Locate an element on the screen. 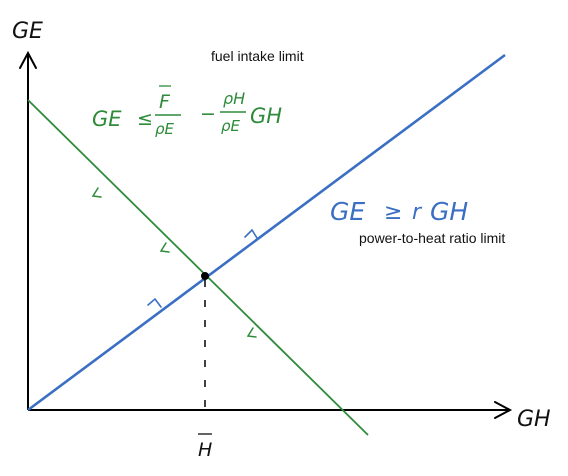 This screenshot has width=568, height=476. intersection-point is located at coordinates (205, 276).